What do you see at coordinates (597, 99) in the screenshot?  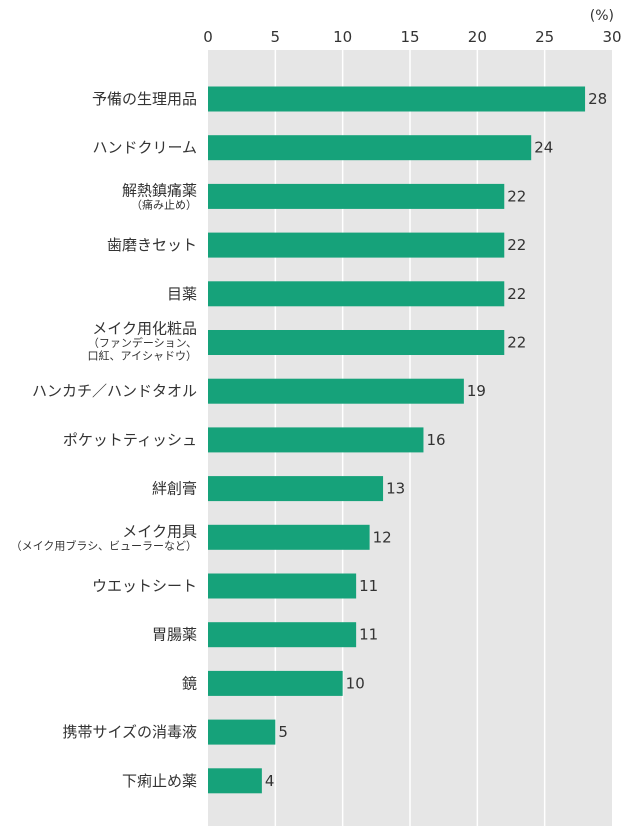 I see `value-label: 28` at bounding box center [597, 99].